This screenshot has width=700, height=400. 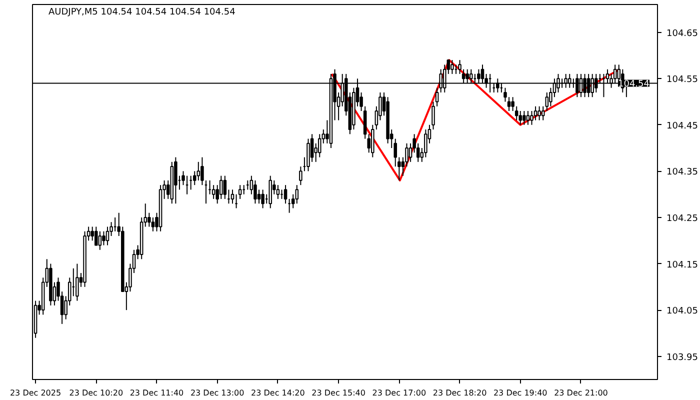 I want to click on y-tick-label: 104.35, so click(x=682, y=173).